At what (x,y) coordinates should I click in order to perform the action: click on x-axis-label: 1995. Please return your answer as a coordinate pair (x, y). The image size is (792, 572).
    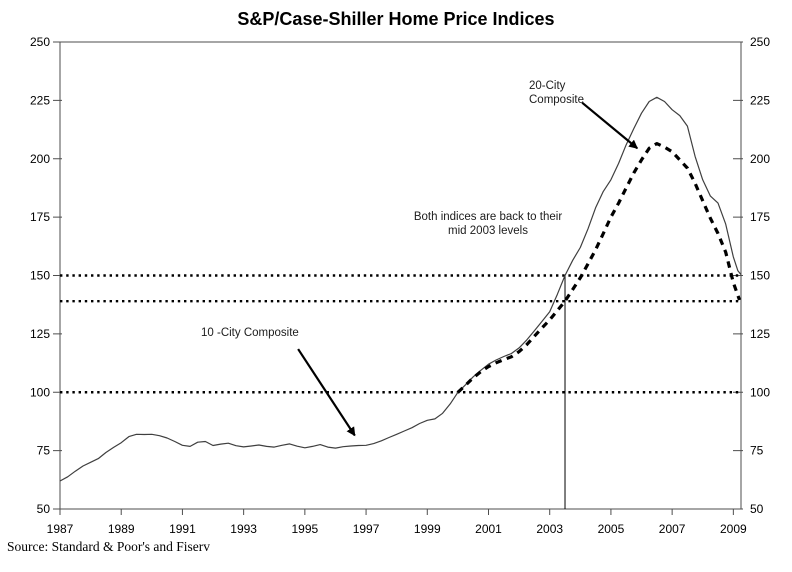
    Looking at the image, I should click on (305, 529).